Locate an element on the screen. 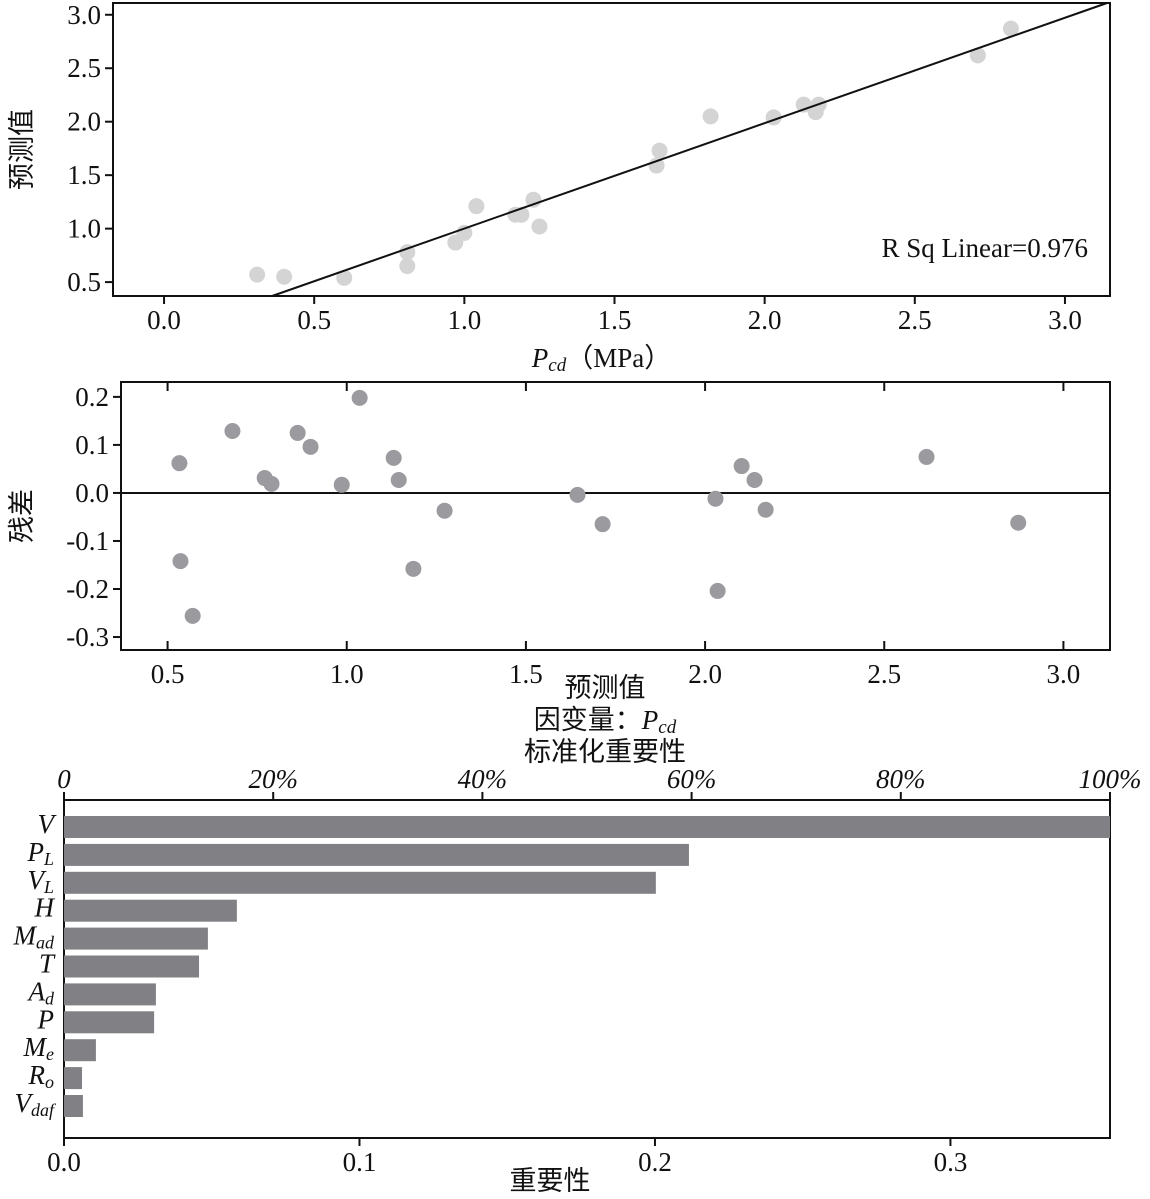  category-label: H is located at coordinates (45, 908).